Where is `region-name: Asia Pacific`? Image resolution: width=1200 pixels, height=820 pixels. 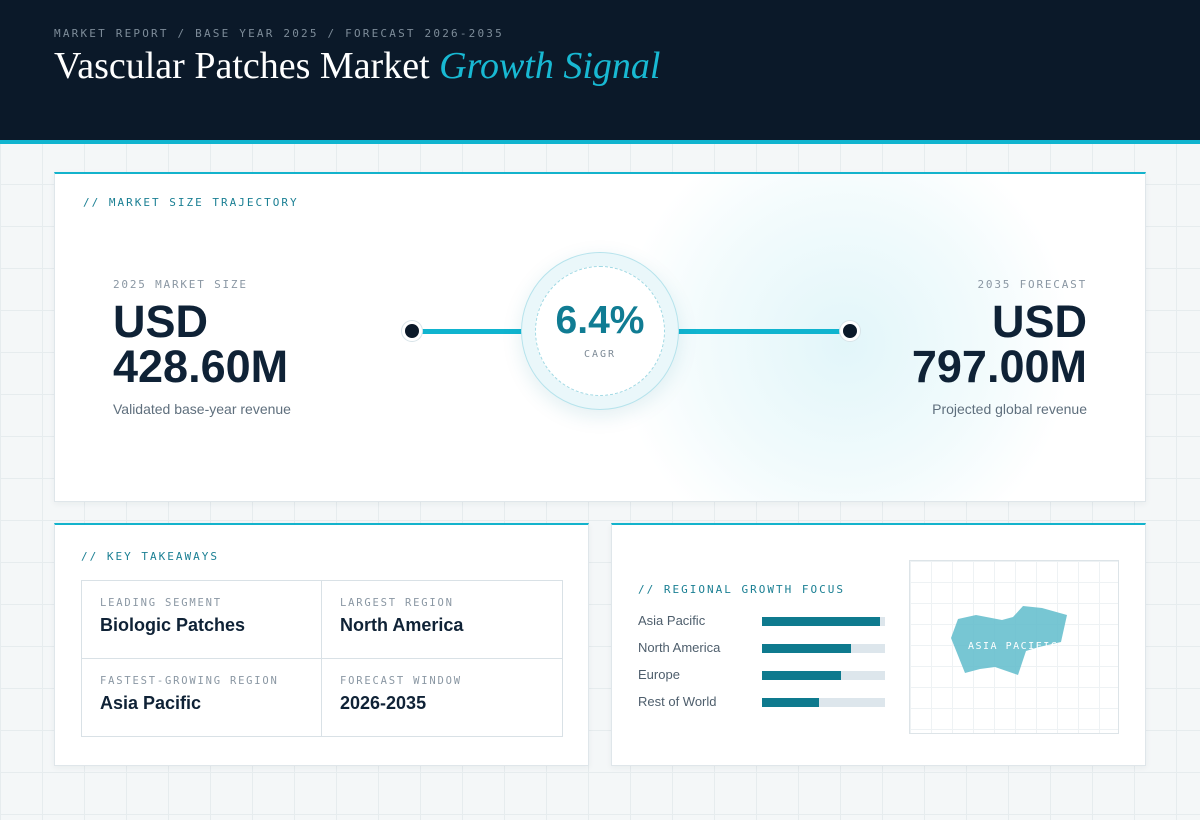
region-name: Asia Pacific is located at coordinates (672, 620).